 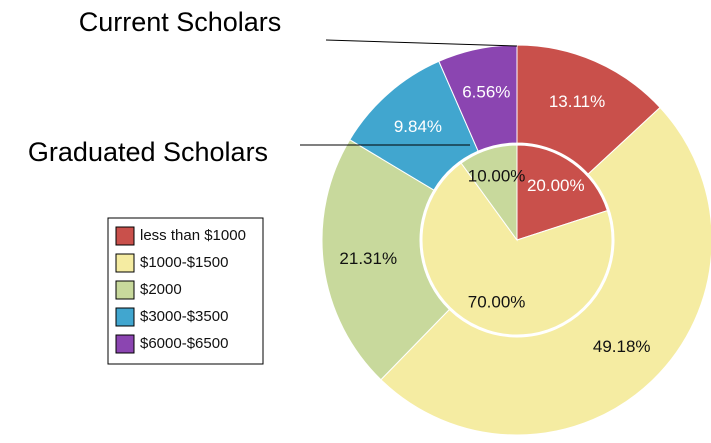 I want to click on leader-line, so click(x=421, y=43).